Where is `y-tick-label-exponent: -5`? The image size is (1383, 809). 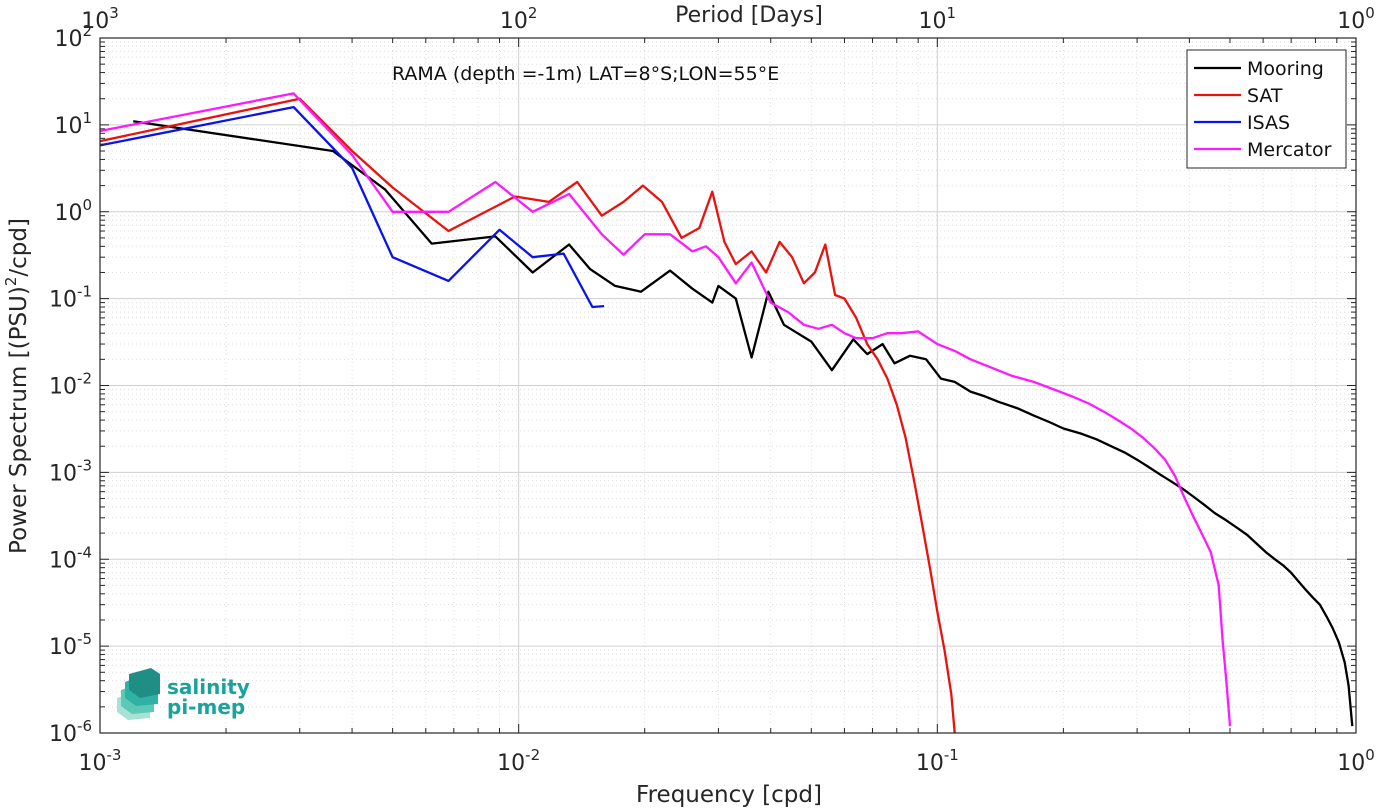 y-tick-label-exponent: -5 is located at coordinates (84, 639).